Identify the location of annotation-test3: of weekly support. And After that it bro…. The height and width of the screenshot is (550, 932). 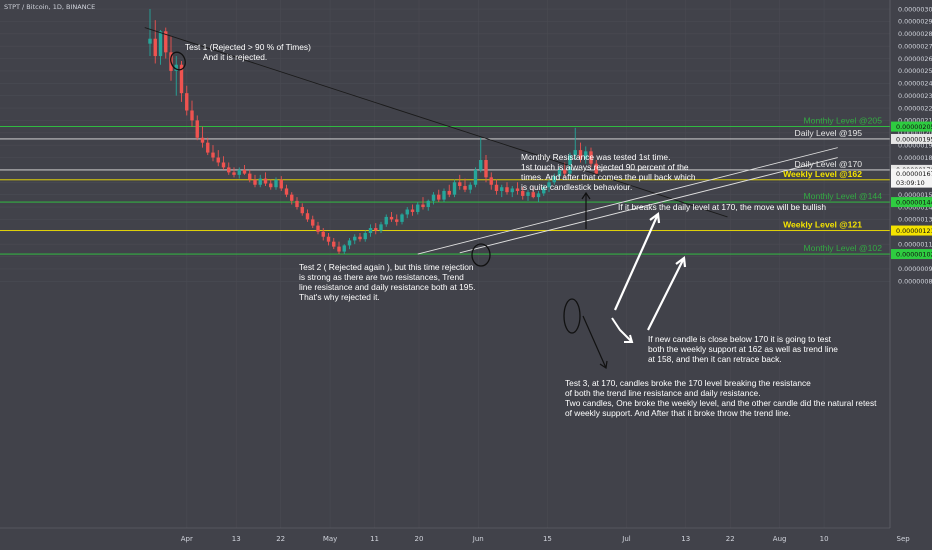
(678, 413).